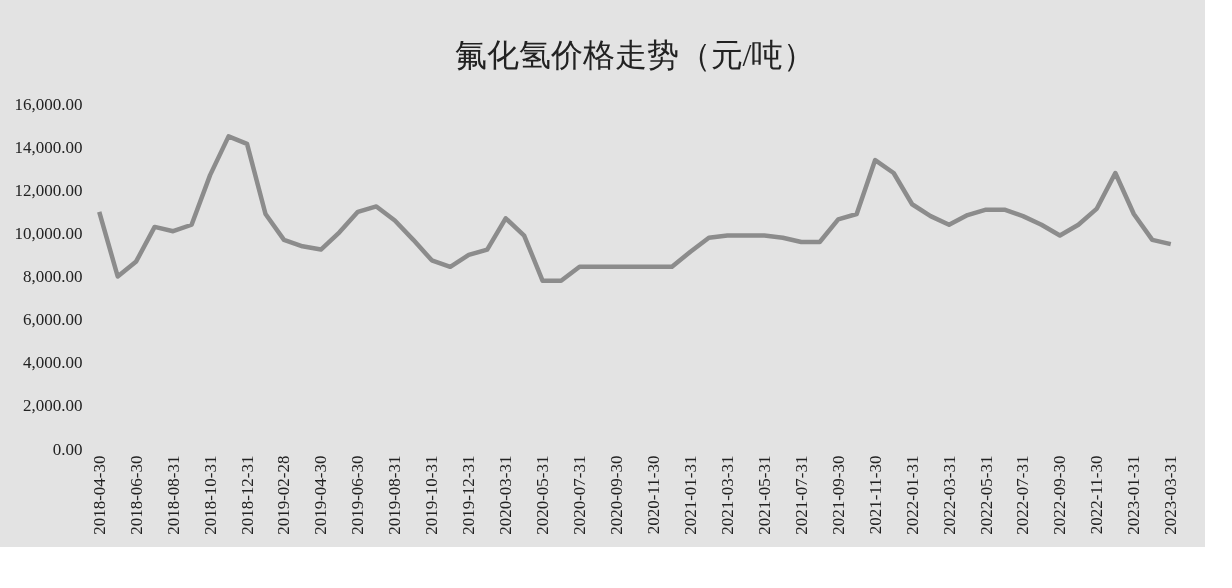 This screenshot has height=588, width=1232. I want to click on x-tick-label: 2022-03-31, so click(949, 495).